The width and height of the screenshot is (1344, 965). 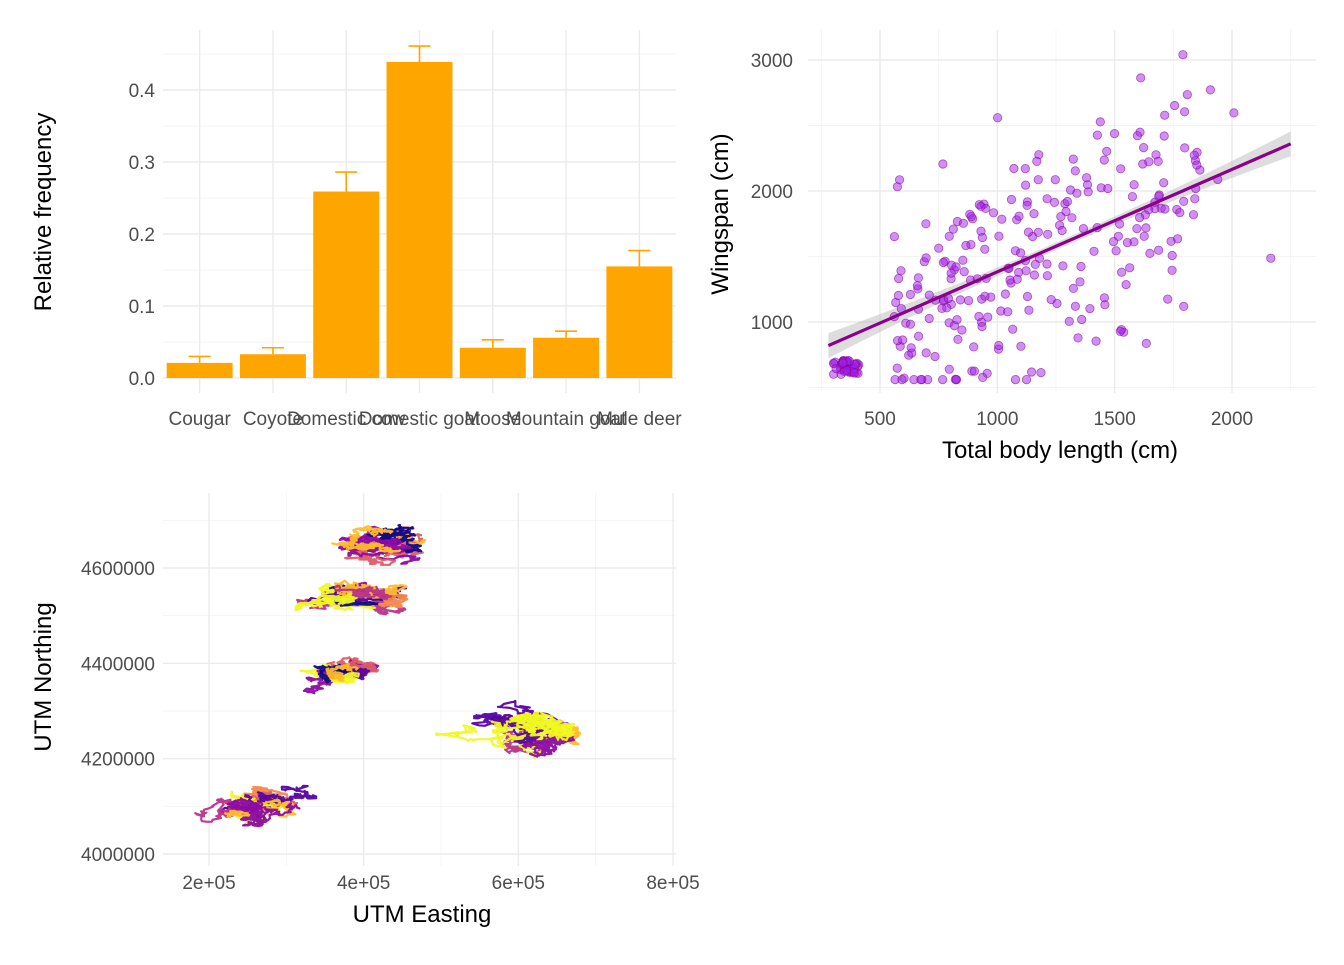 What do you see at coordinates (492, 419) in the screenshot?
I see `bar-x-tick-label: Moose` at bounding box center [492, 419].